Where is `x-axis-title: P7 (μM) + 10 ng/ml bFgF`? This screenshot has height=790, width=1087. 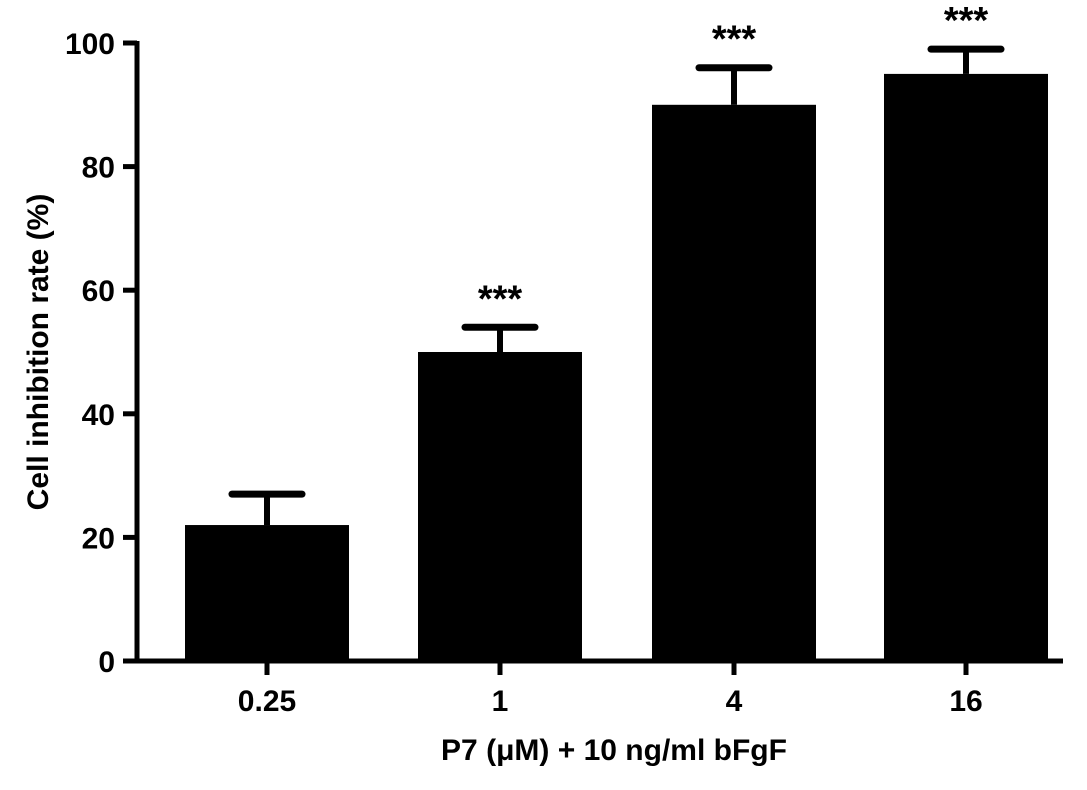
x-axis-title: P7 (μM) + 10 ng/ml bFgF is located at coordinates (614, 750).